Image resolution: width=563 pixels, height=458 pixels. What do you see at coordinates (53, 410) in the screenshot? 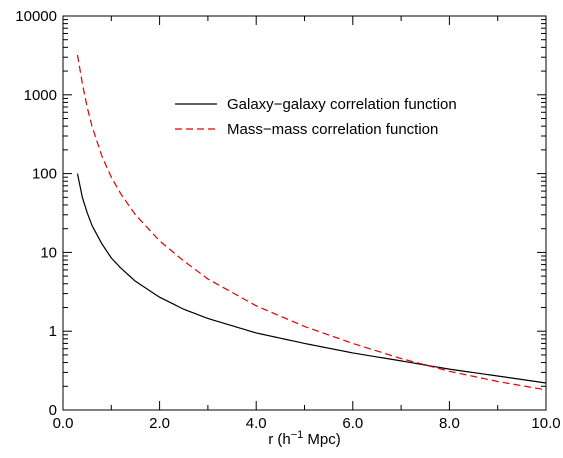
I see `y-tick-label: 0` at bounding box center [53, 410].